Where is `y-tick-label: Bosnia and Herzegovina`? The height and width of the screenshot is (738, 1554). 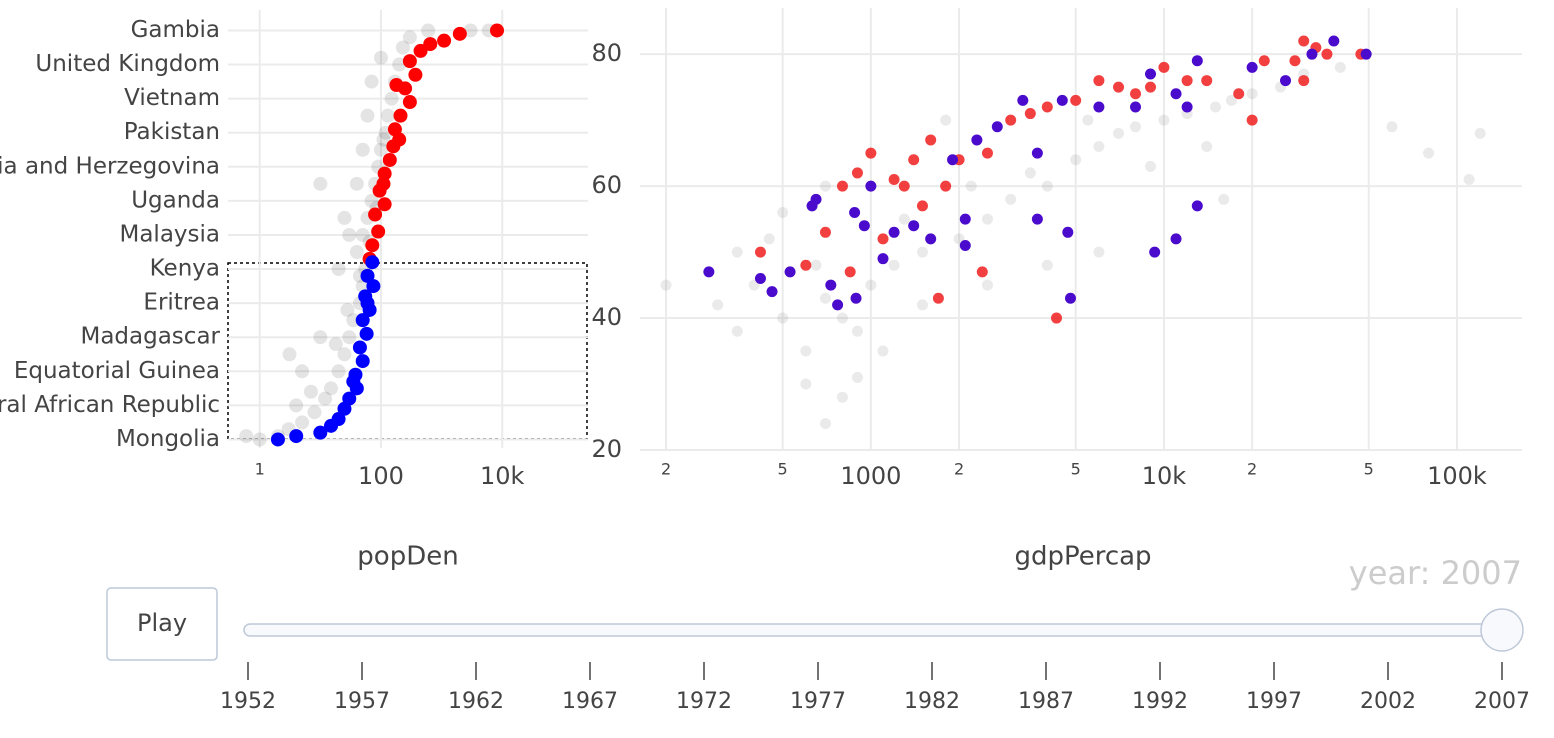 y-tick-label: Bosnia and Herzegovina is located at coordinates (110, 166).